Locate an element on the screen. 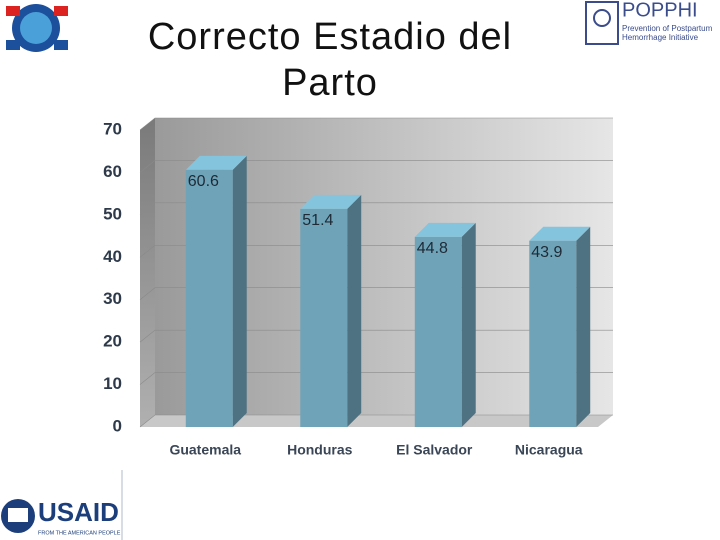  emblem-logo is located at coordinates (37, 28).